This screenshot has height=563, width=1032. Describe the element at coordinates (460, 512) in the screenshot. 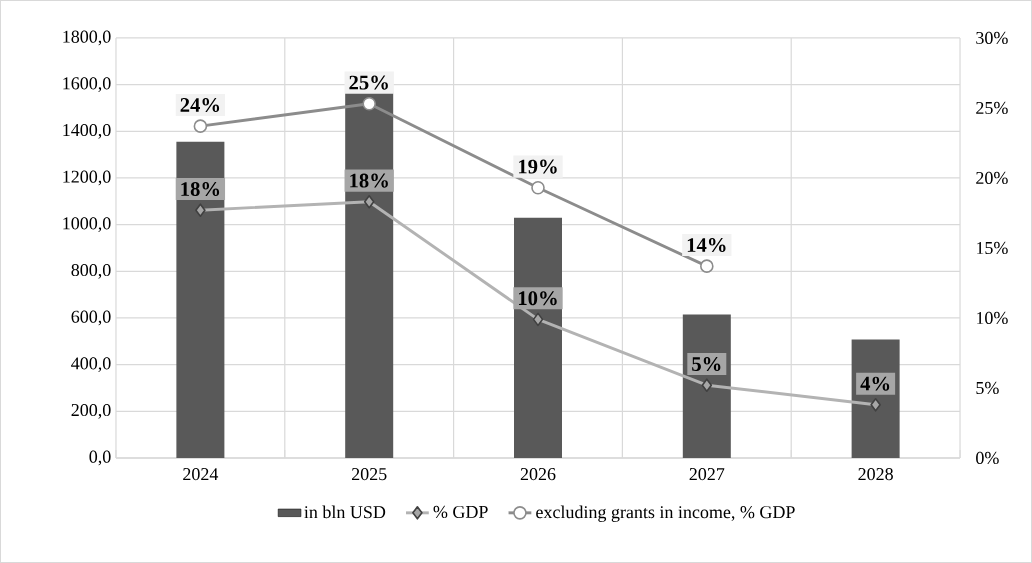

I see `legend-label: % GDP` at that location.